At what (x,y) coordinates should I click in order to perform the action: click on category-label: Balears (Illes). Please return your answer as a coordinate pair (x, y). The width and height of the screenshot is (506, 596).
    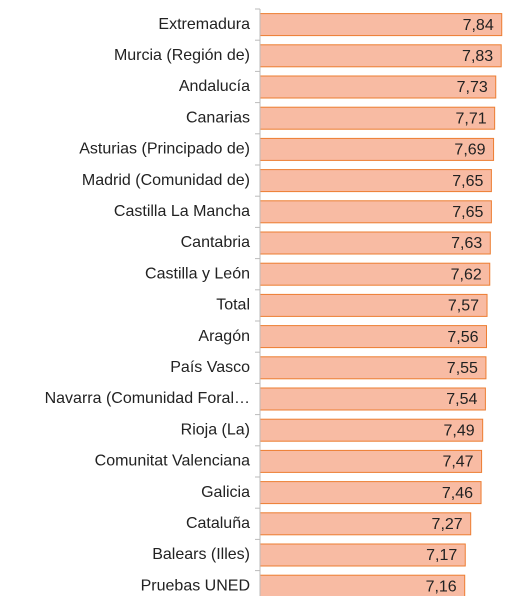
    Looking at the image, I should click on (201, 554).